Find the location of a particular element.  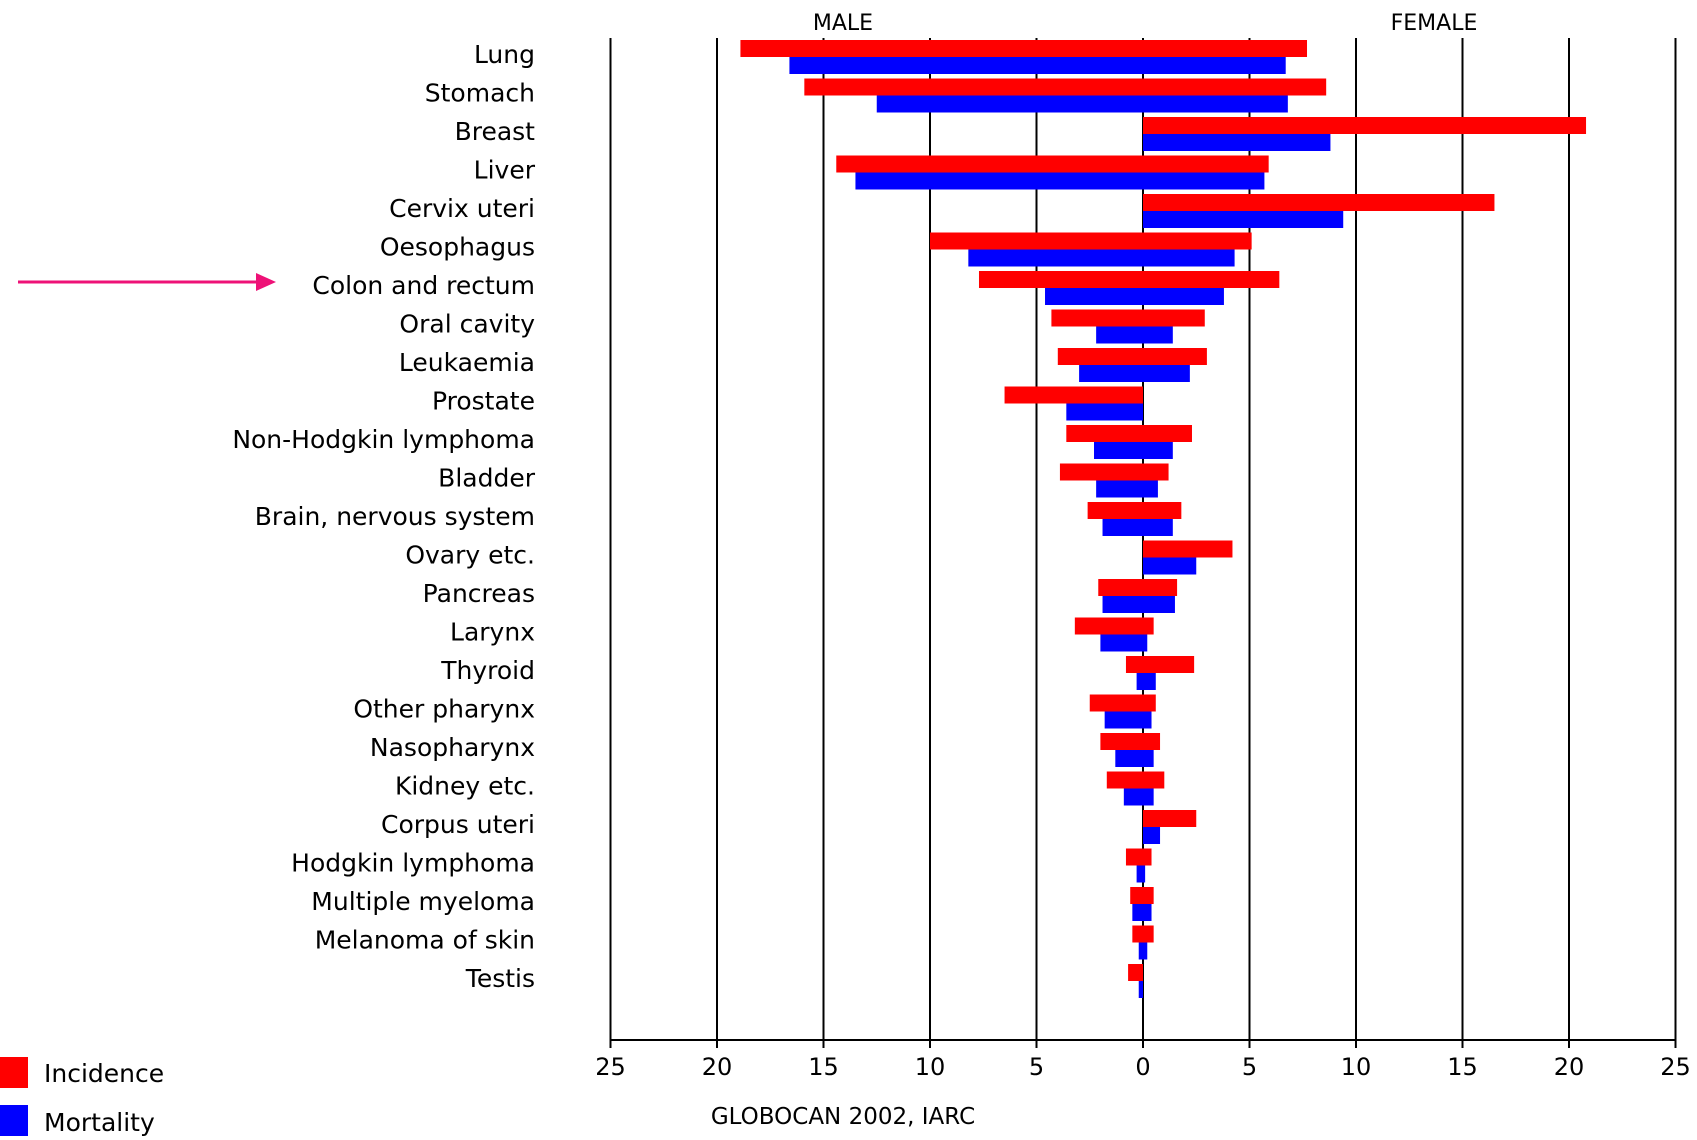

bar-incidence-female-kidney-etc is located at coordinates (1154, 780).